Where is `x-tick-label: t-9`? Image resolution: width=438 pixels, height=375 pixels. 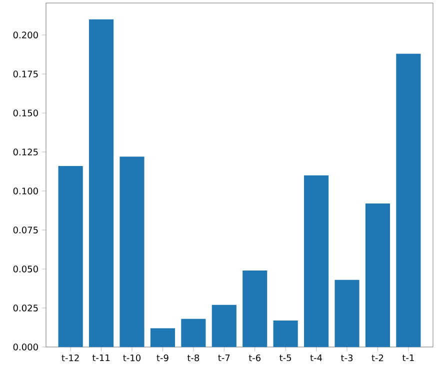 x-tick-label: t-9 is located at coordinates (162, 358).